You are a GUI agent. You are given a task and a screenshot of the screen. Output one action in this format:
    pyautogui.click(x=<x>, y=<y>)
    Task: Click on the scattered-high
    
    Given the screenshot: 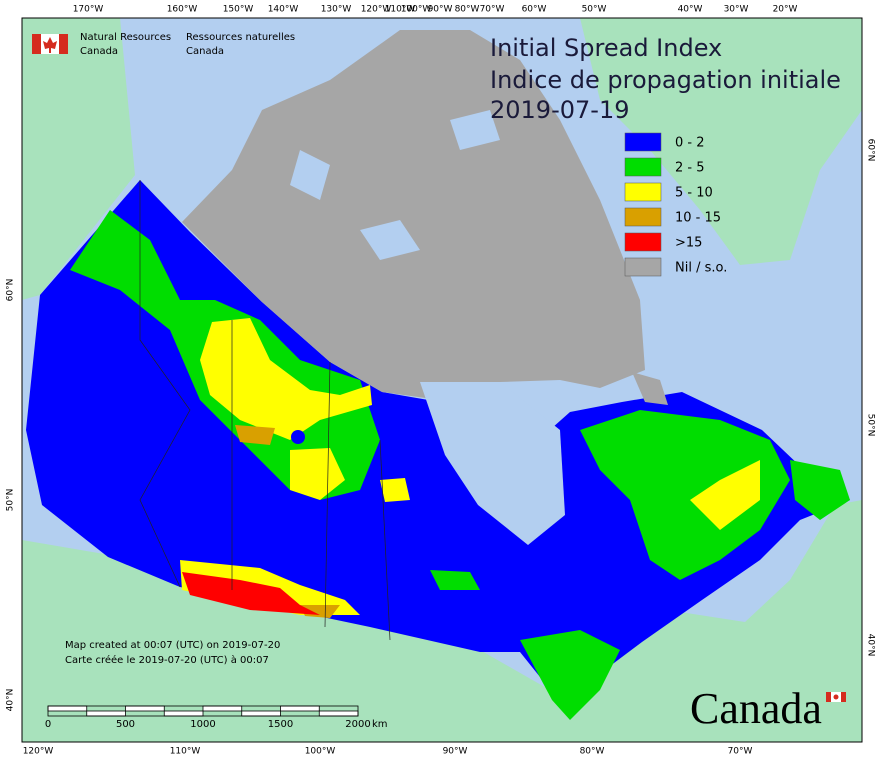 What is the action you would take?
    pyautogui.click(x=525, y=489)
    